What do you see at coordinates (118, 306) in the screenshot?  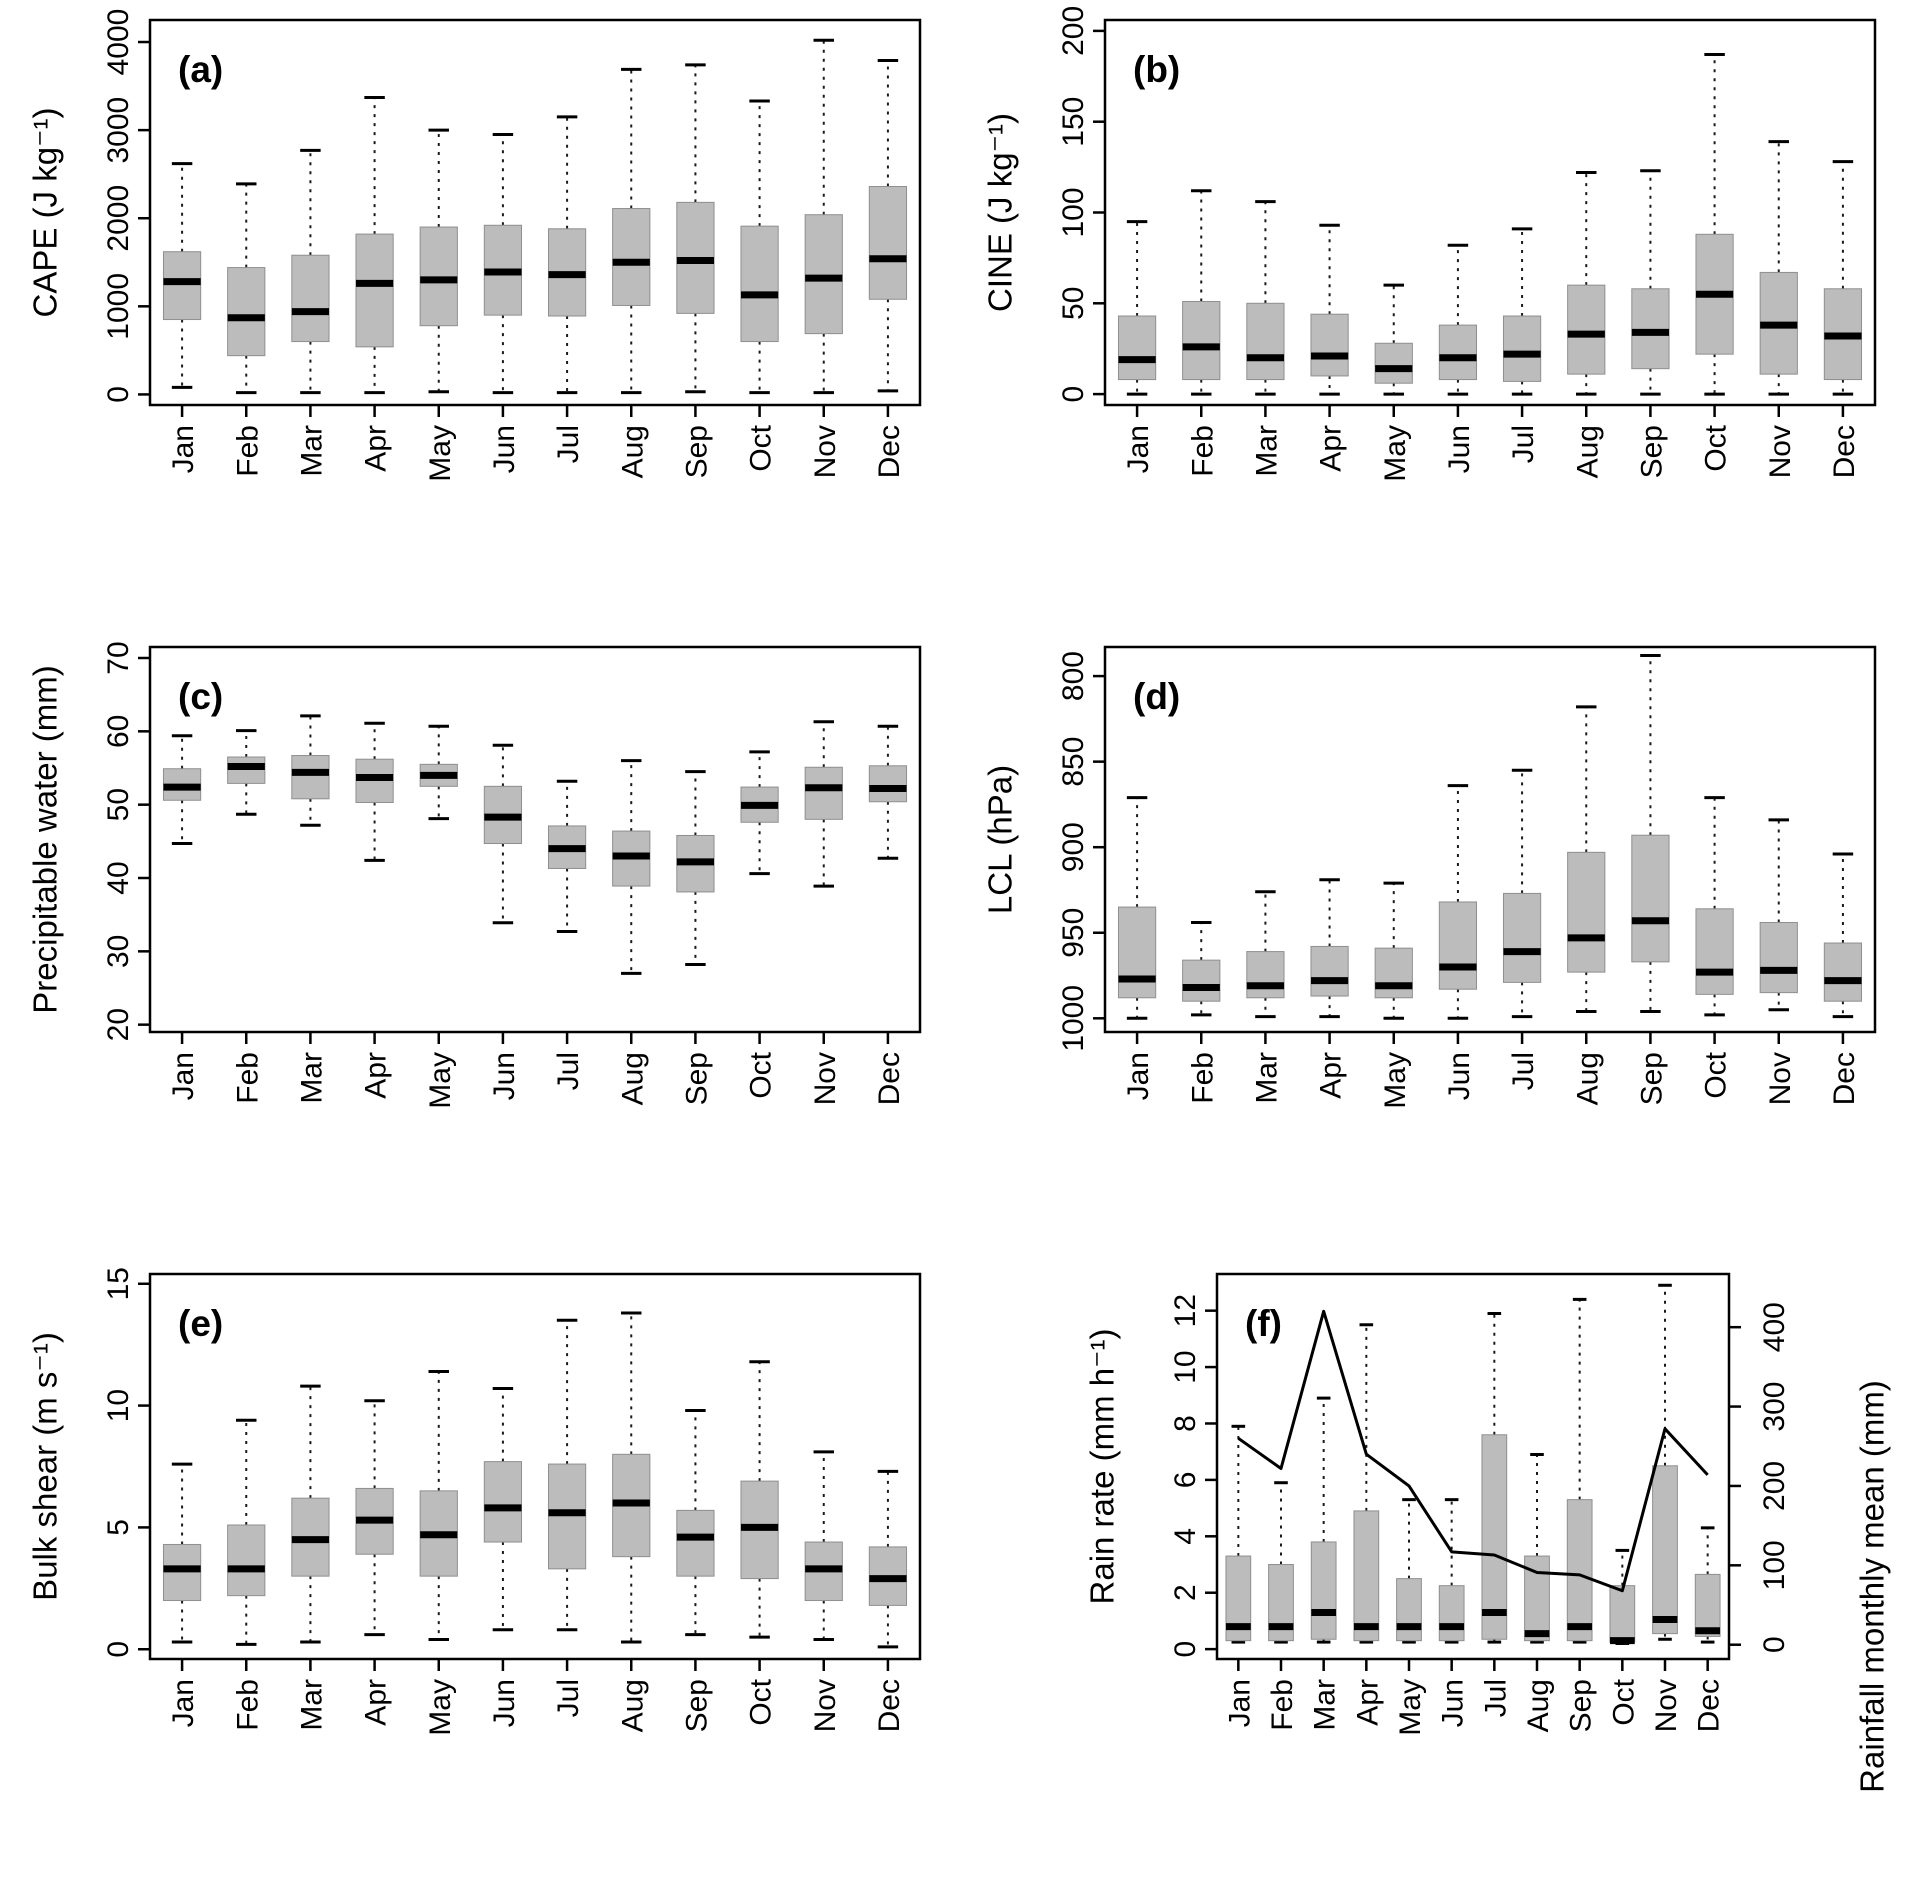 I see `ytick-label-a: 1000` at bounding box center [118, 306].